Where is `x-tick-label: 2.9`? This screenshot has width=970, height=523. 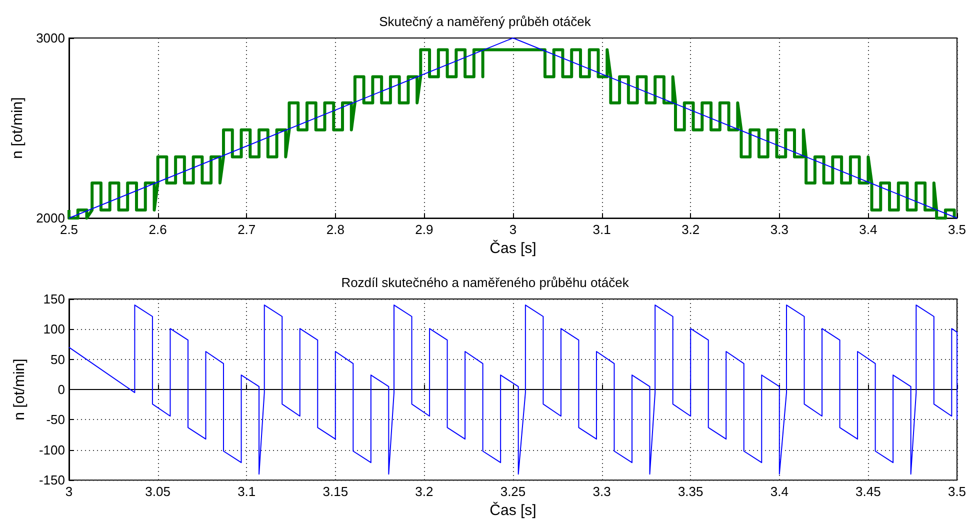 x-tick-label: 2.9 is located at coordinates (424, 230).